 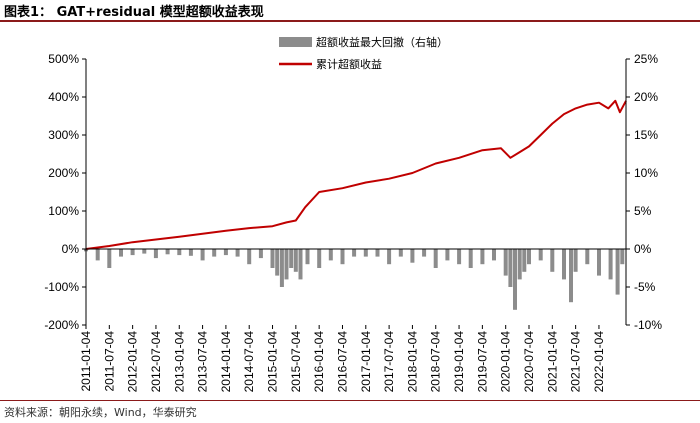 I want to click on footer-divider, so click(x=350, y=400).